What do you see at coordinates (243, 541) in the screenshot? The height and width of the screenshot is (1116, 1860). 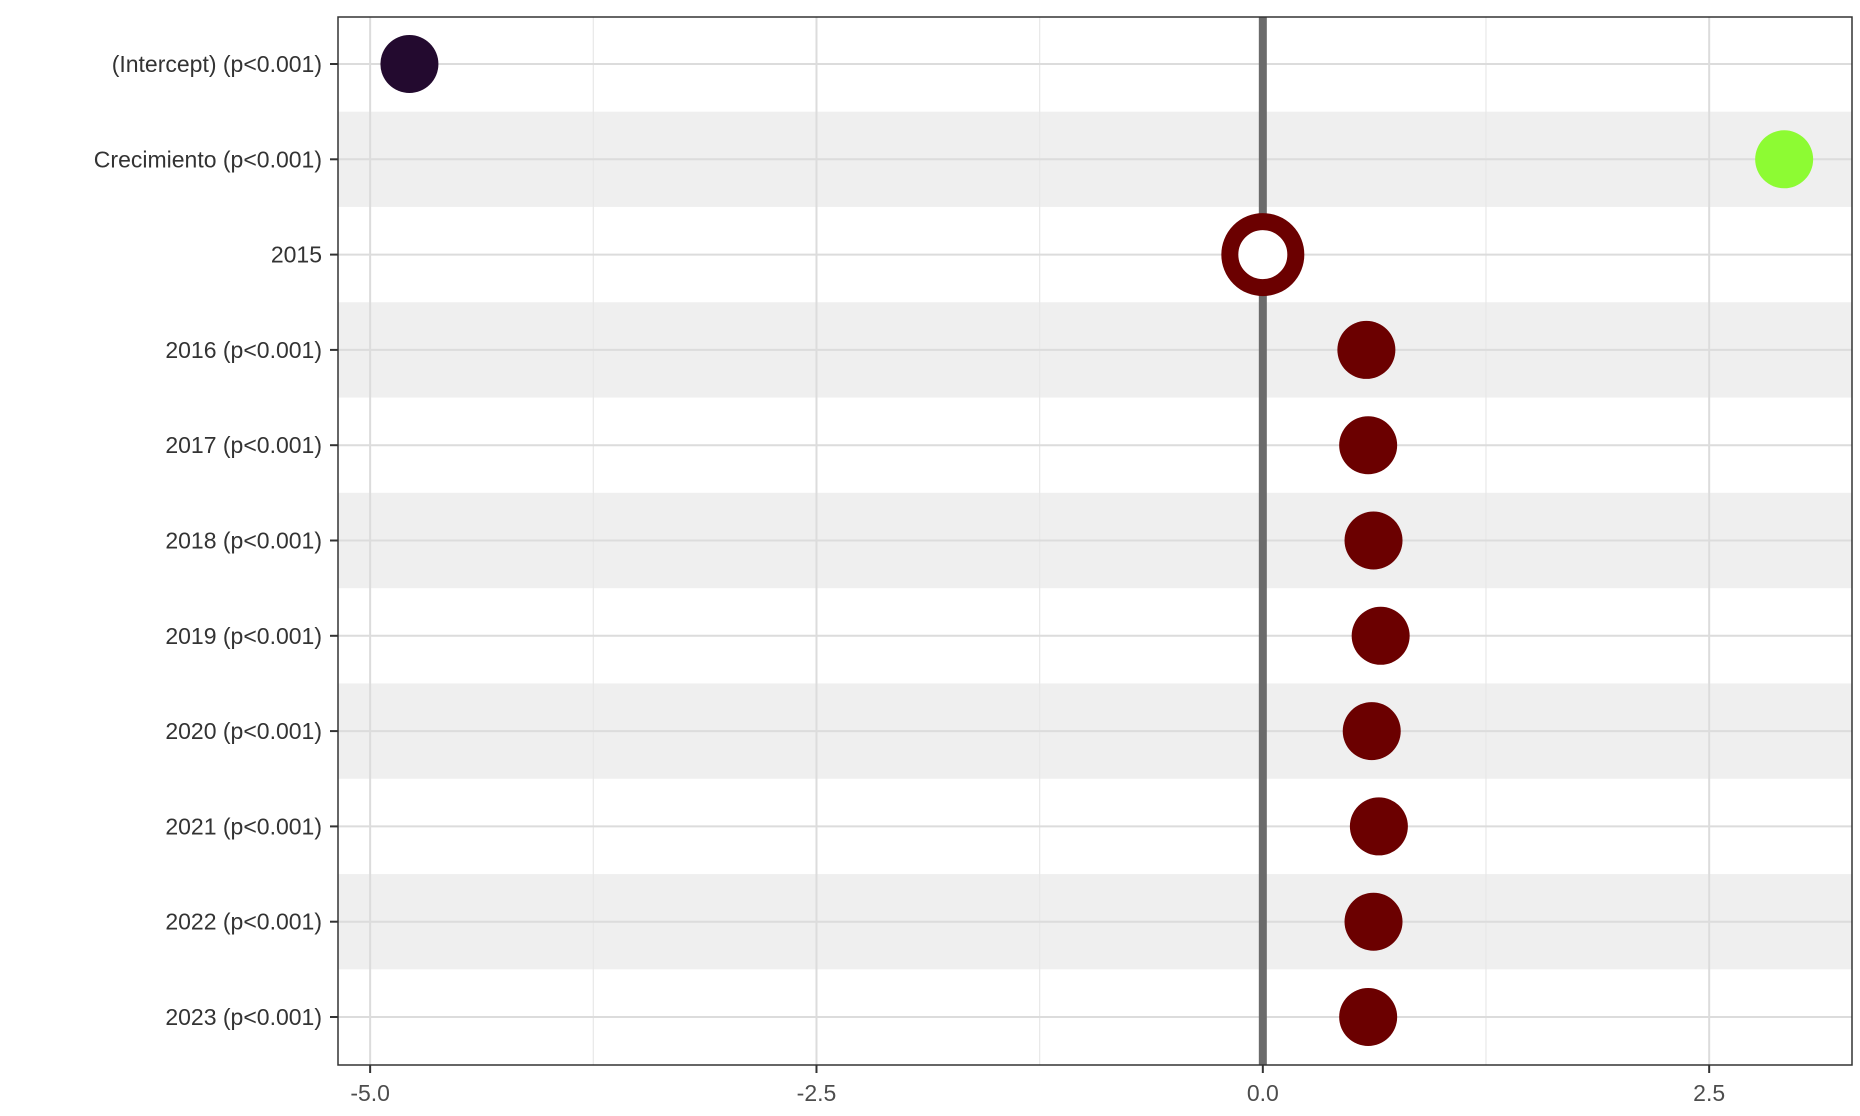 I see `y-tick-label: 2018 (p<0.001)` at bounding box center [243, 541].